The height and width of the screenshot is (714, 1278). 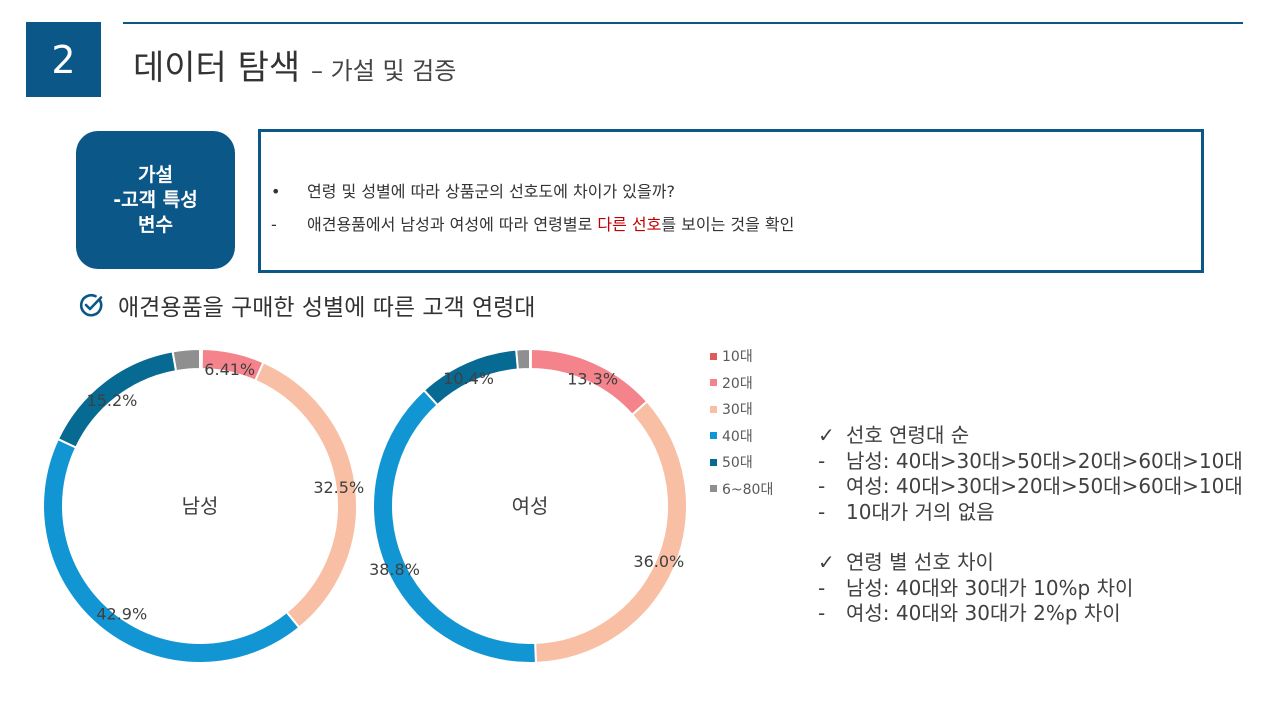 I want to click on legend-label: 50대, so click(x=737, y=463).